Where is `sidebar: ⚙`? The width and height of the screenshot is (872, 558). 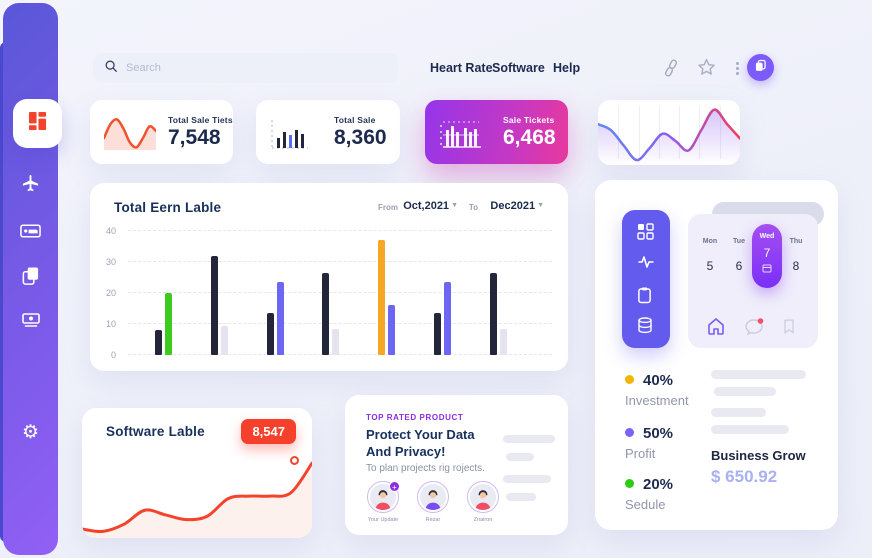 sidebar: ⚙ is located at coordinates (32, 279).